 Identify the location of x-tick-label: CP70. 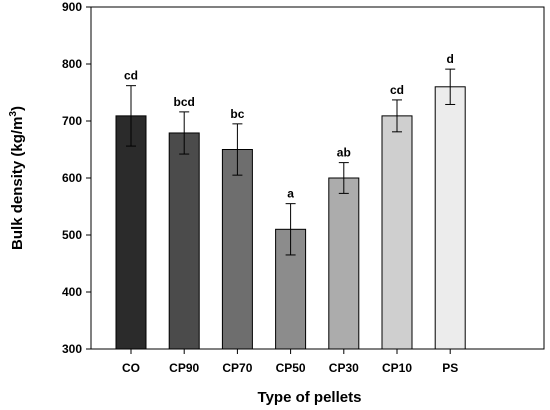
(237, 368).